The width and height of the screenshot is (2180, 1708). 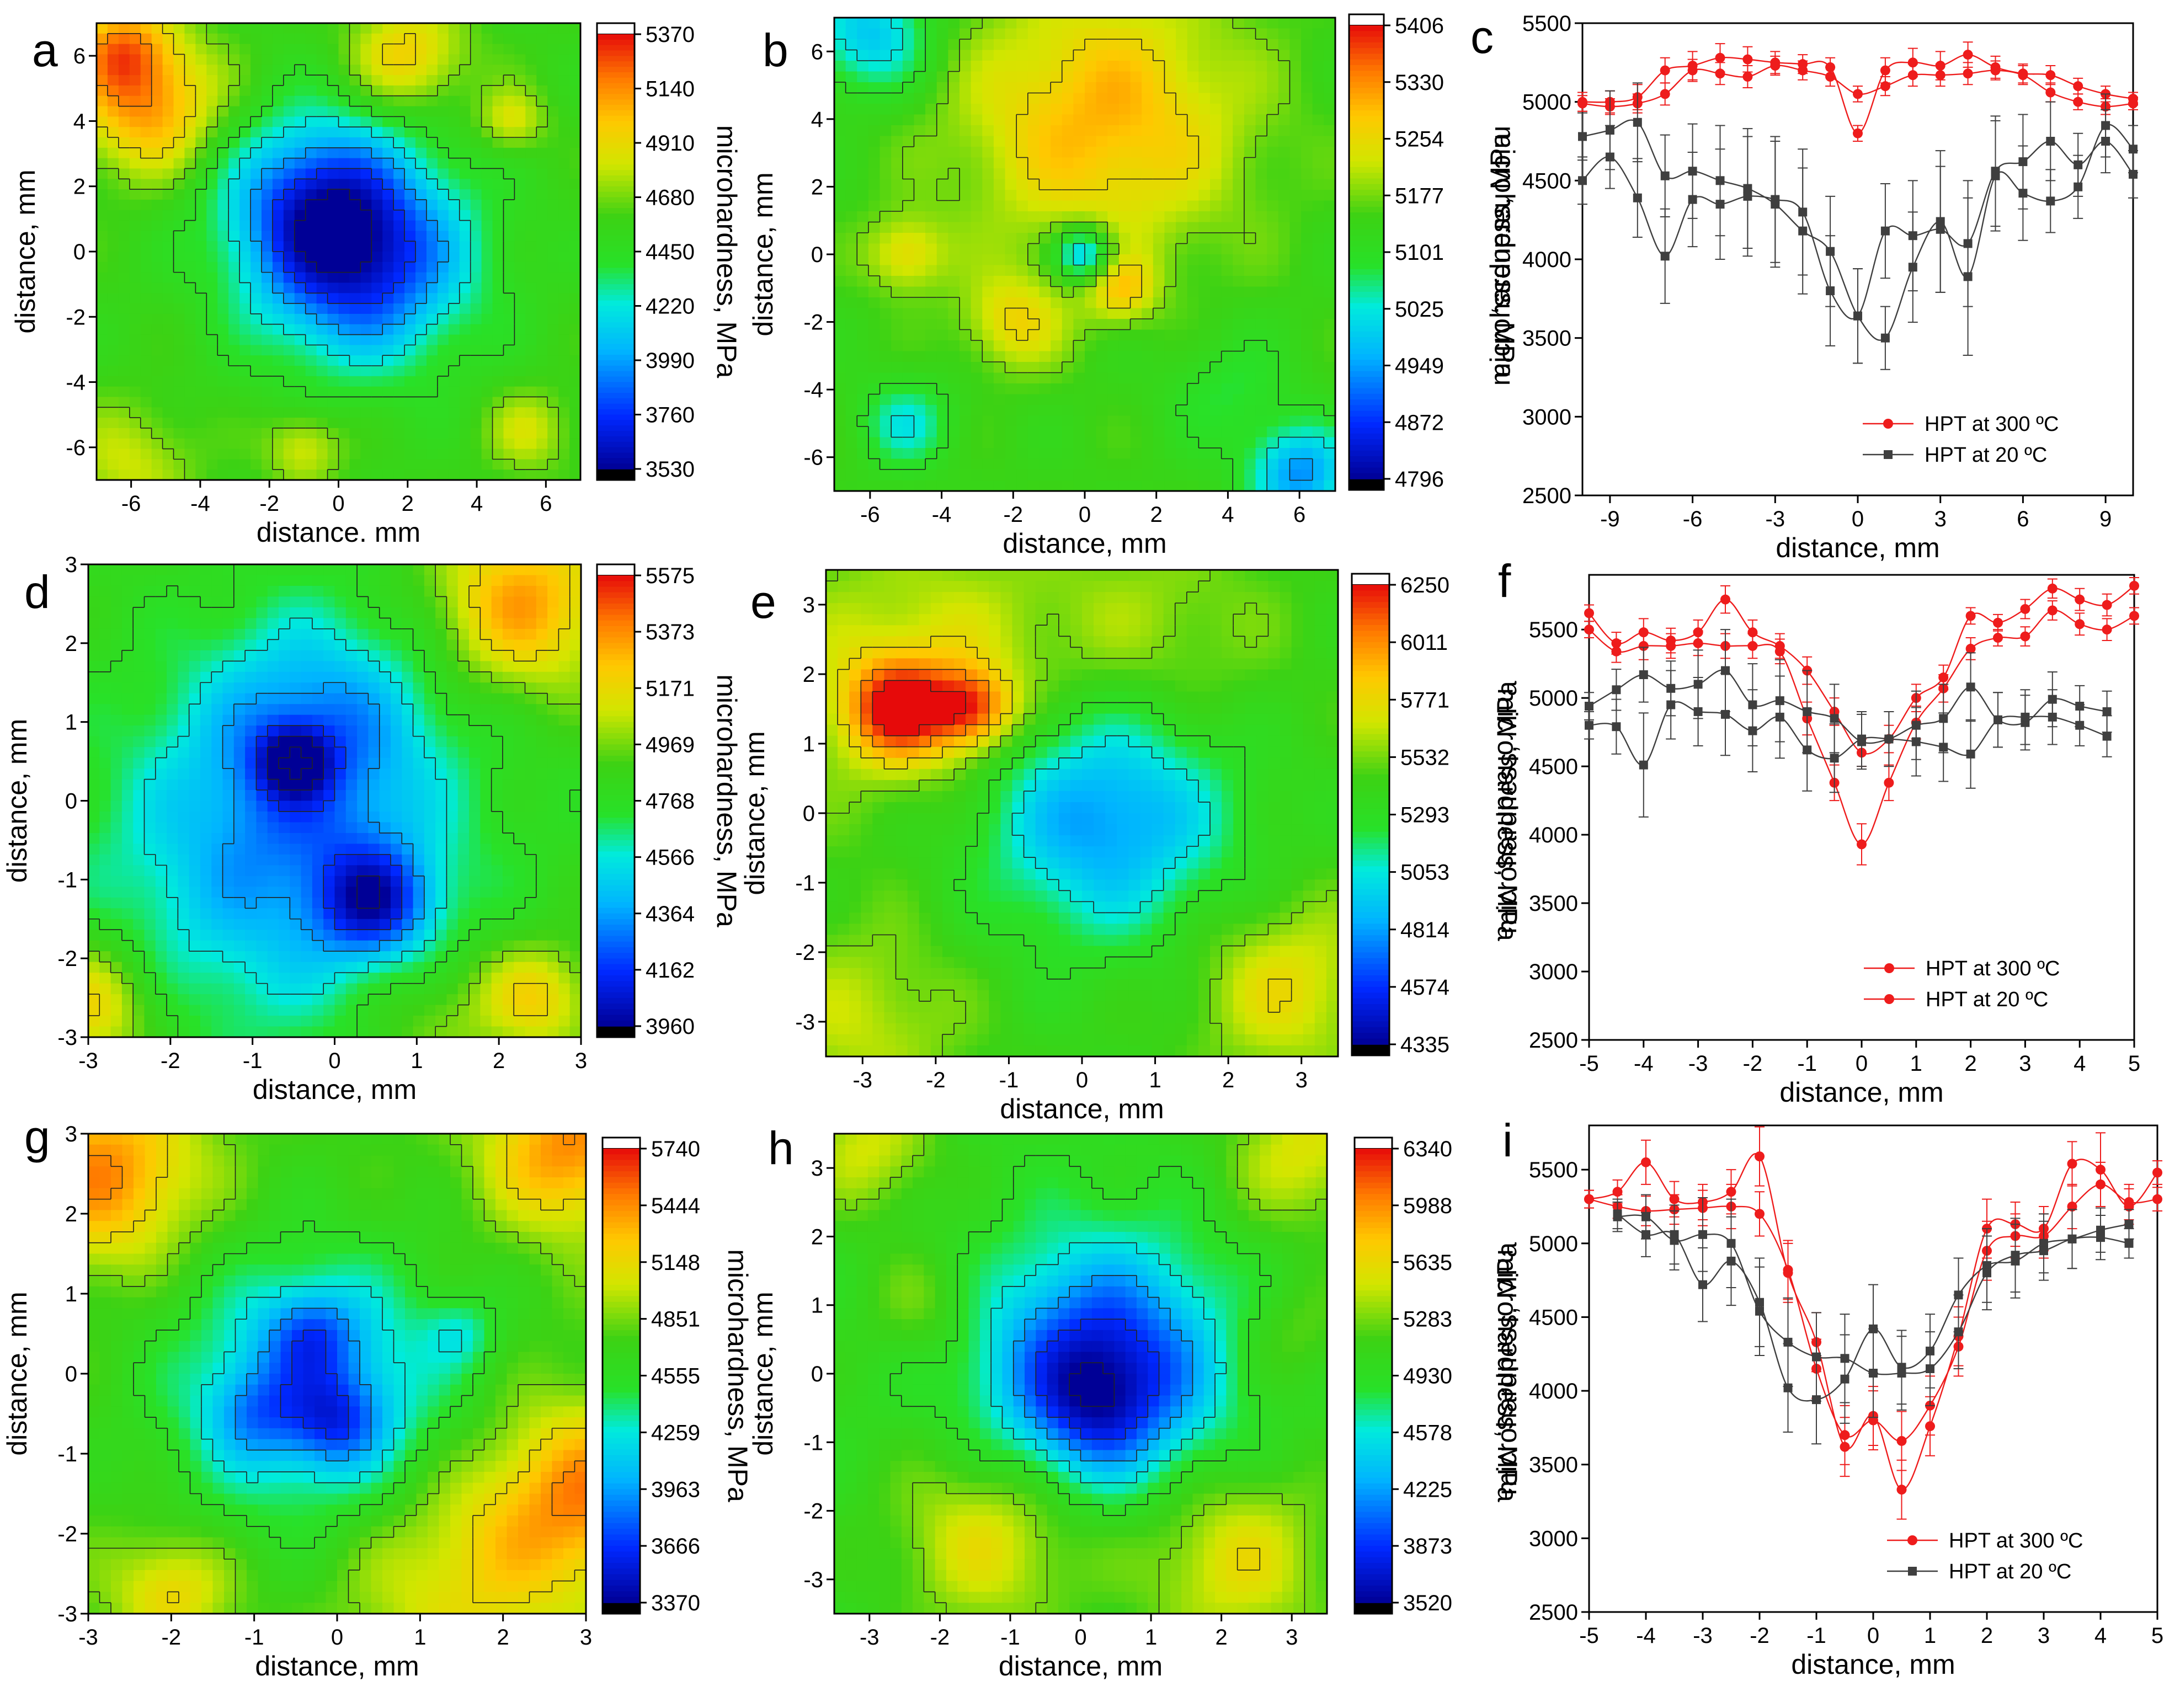 I want to click on y-tick-label: 6, so click(x=79, y=56).